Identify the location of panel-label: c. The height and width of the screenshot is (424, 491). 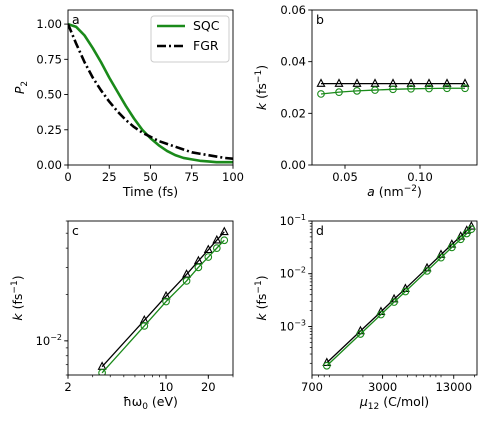
(75, 230).